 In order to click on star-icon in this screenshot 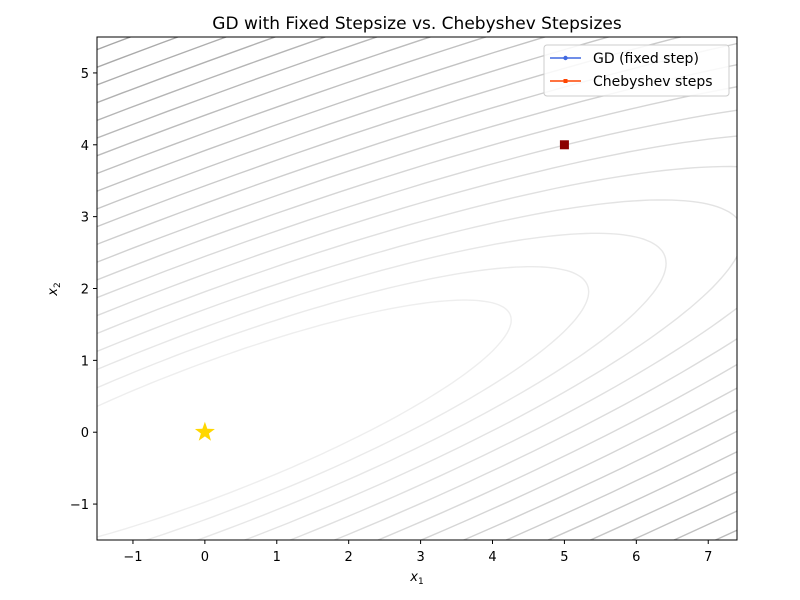, I will do `click(204, 431)`.